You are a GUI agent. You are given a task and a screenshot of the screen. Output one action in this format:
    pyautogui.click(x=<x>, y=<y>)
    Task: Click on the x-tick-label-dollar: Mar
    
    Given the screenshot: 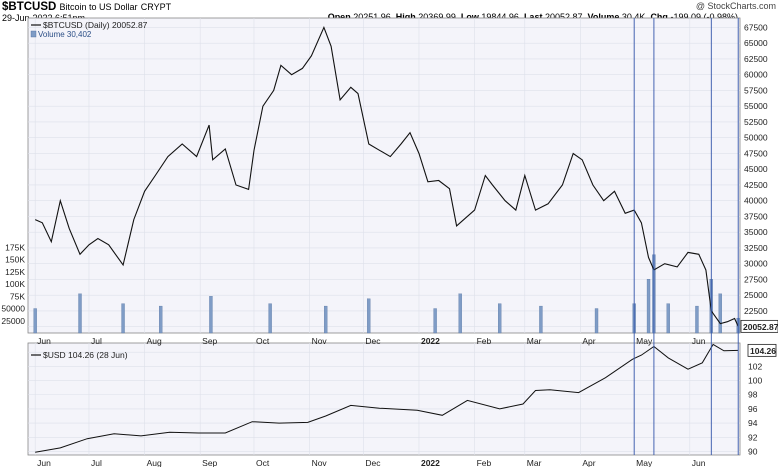 What is the action you would take?
    pyautogui.click(x=534, y=462)
    